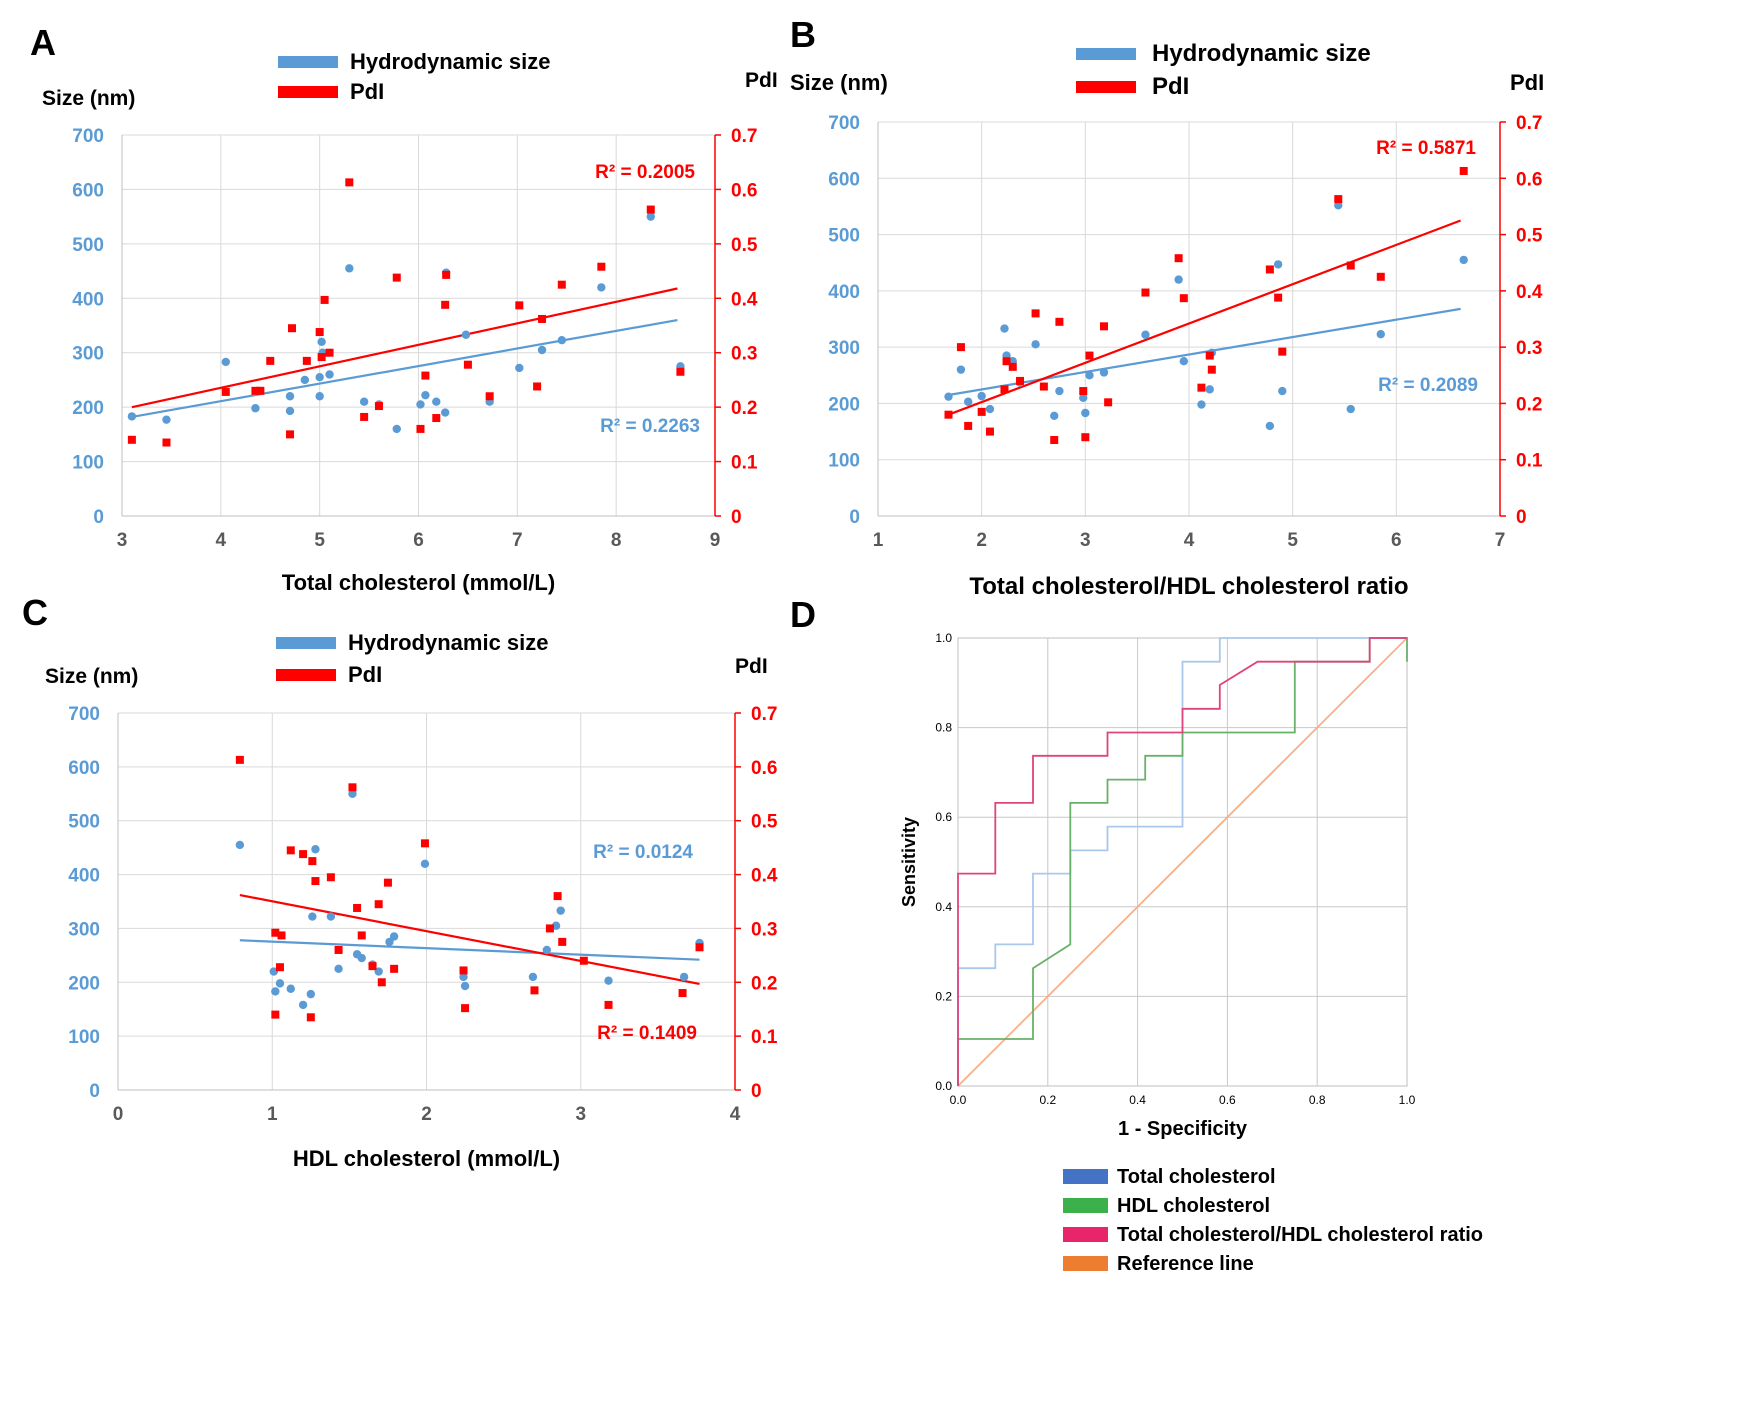 This screenshot has height=1427, width=1744. Describe the element at coordinates (647, 1033) in the screenshot. I see `pdi-r2-label: R² = 0.1409` at that location.